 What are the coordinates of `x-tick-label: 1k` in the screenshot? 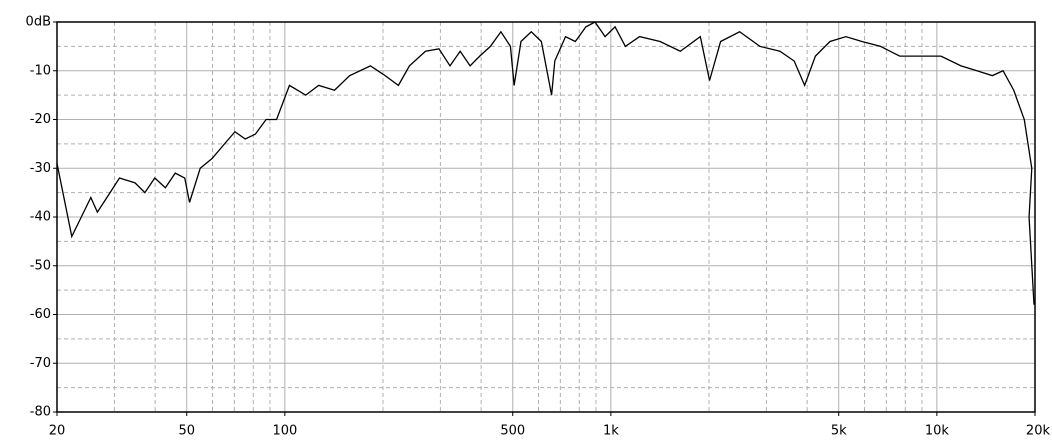 It's located at (611, 431).